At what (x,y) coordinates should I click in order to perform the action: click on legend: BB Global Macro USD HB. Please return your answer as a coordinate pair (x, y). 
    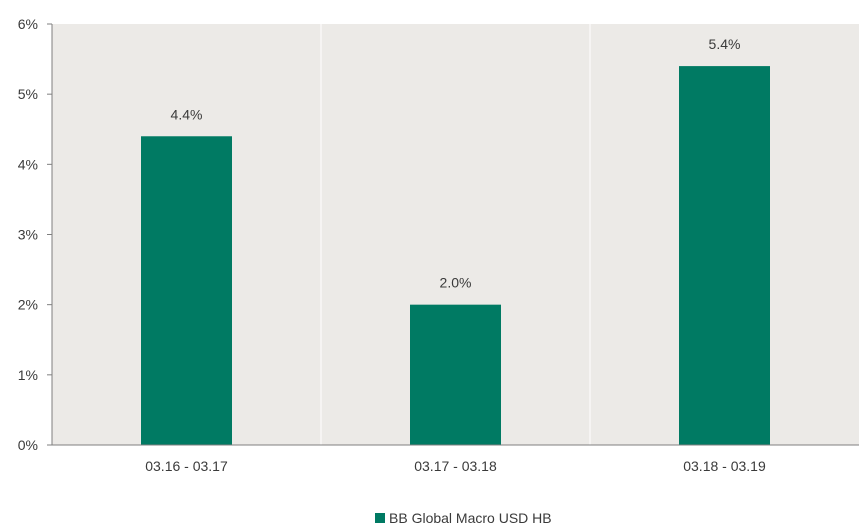
    Looking at the image, I should click on (463, 517).